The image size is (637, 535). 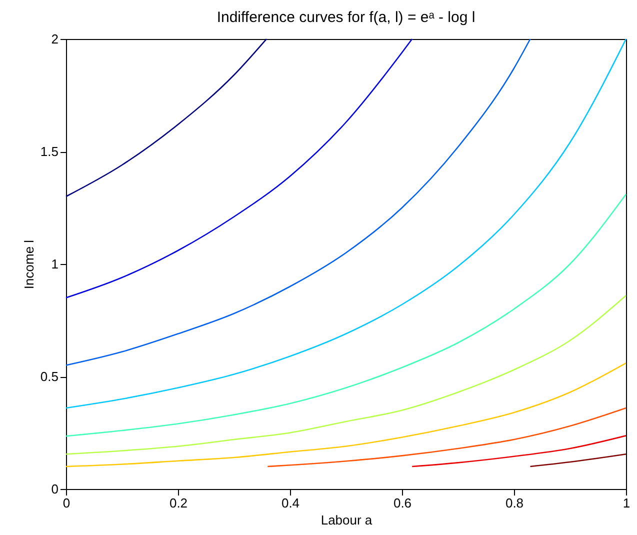 What do you see at coordinates (514, 503) in the screenshot?
I see `x-tick-label: 0.8` at bounding box center [514, 503].